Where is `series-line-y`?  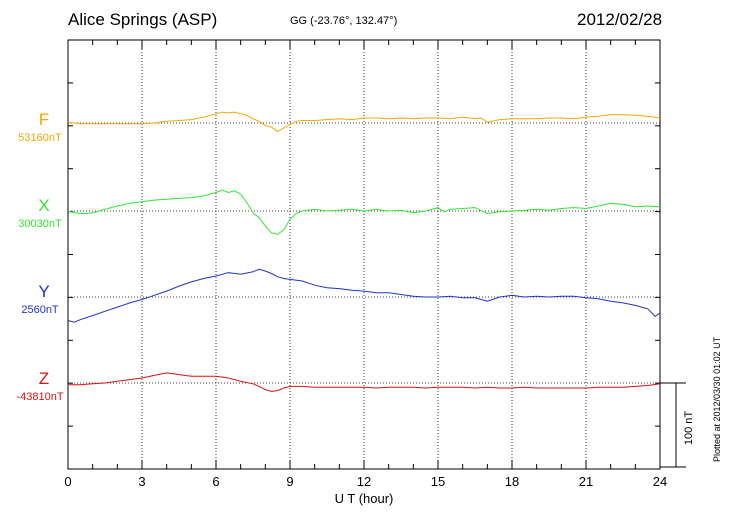
series-line-y is located at coordinates (364, 295).